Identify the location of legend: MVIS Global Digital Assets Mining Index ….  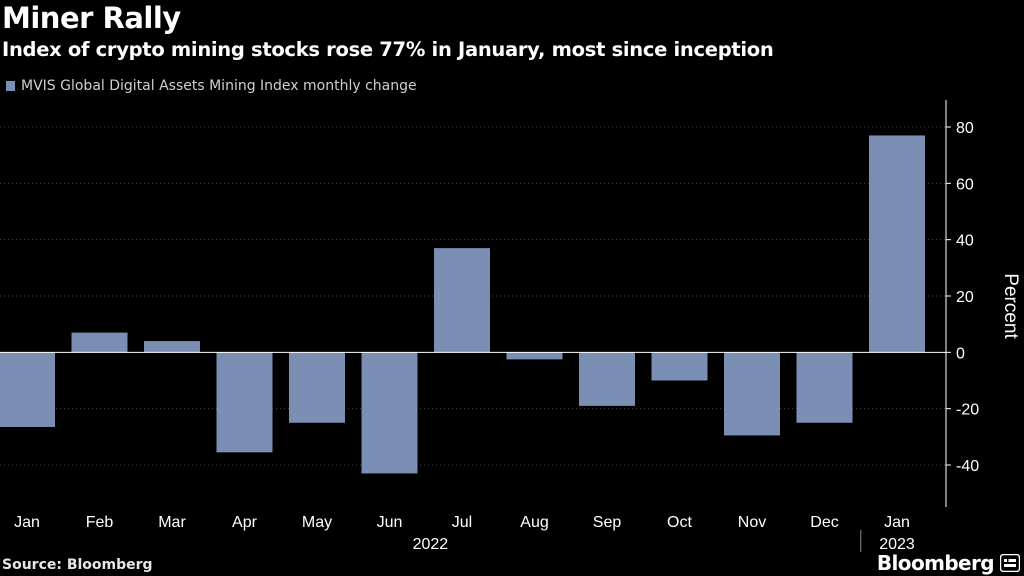
(211, 86).